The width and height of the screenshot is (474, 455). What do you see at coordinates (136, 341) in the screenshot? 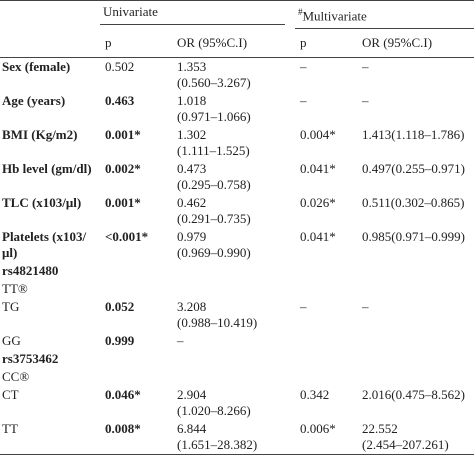
I see `cell: 0.999` at bounding box center [136, 341].